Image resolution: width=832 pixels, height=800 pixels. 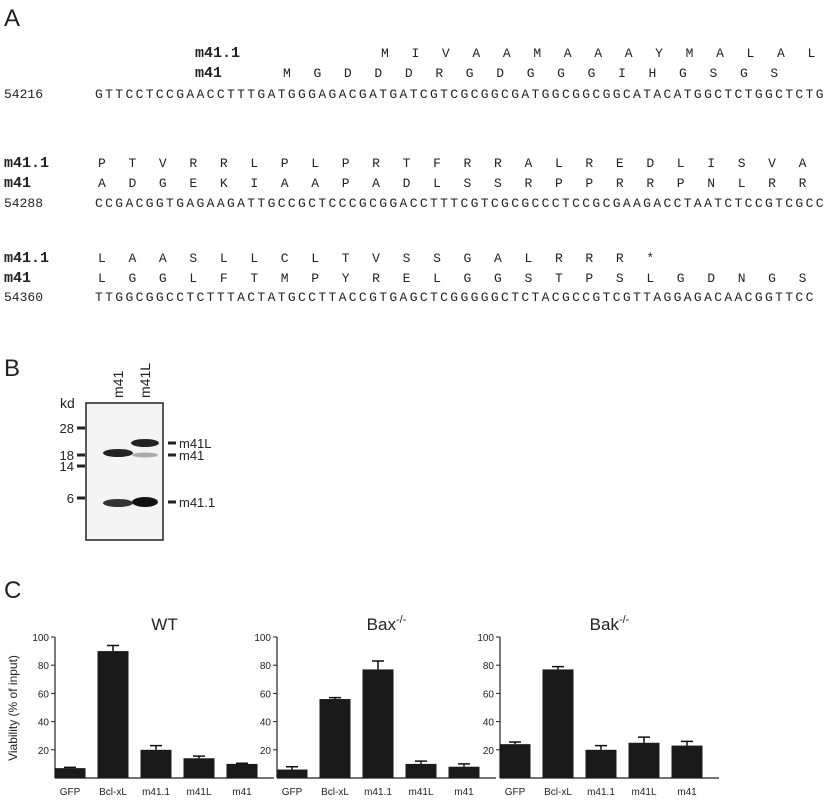 What do you see at coordinates (23, 94) in the screenshot?
I see `position-number: 54216` at bounding box center [23, 94].